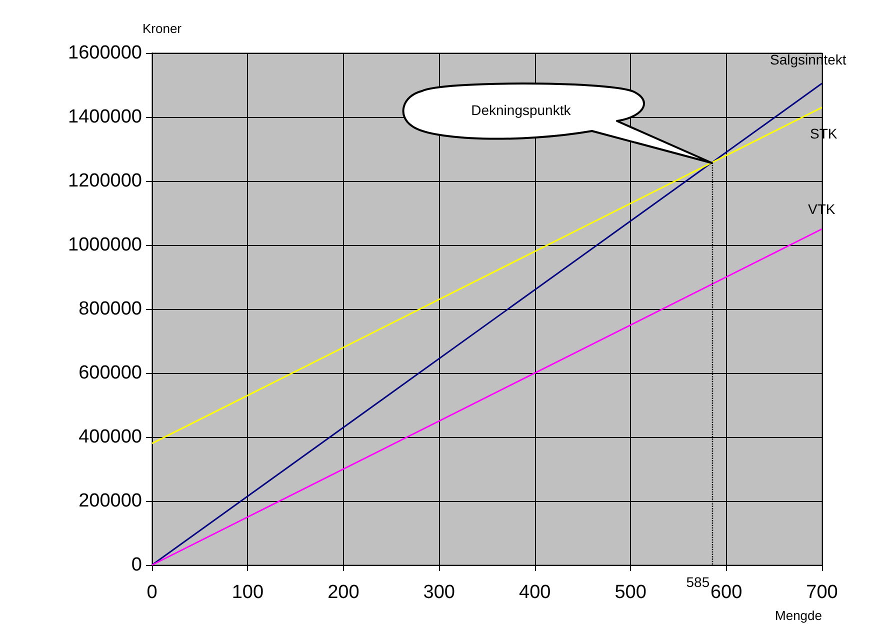  What do you see at coordinates (439, 592) in the screenshot?
I see `x-tick-label: 300` at bounding box center [439, 592].